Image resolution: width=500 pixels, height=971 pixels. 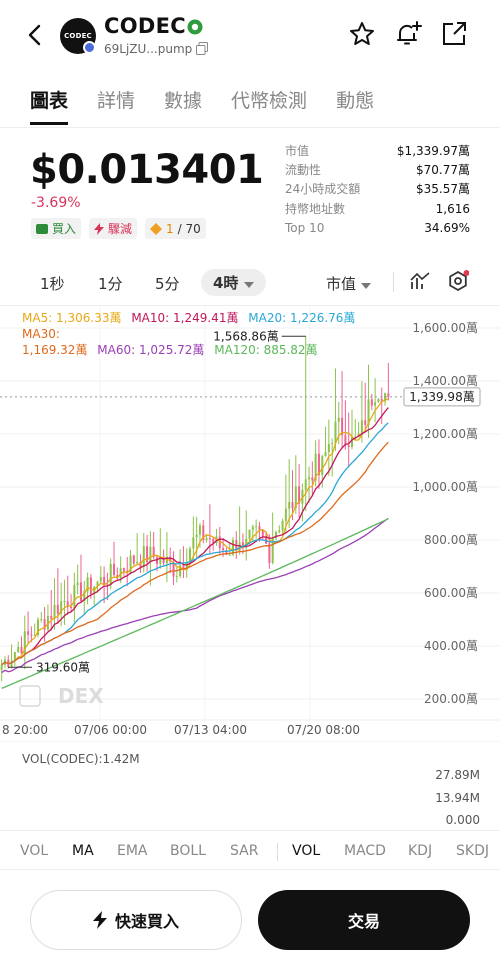 I want to click on holders-total: / 70, so click(x=189, y=228).